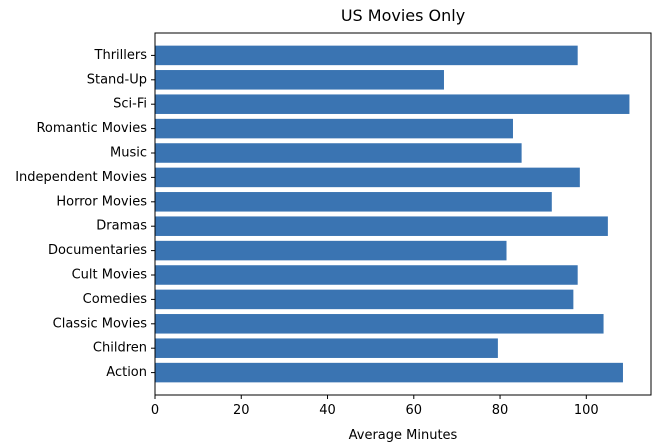 The image size is (663, 445). Describe the element at coordinates (353, 202) in the screenshot. I see `bar-horror-movies` at that location.